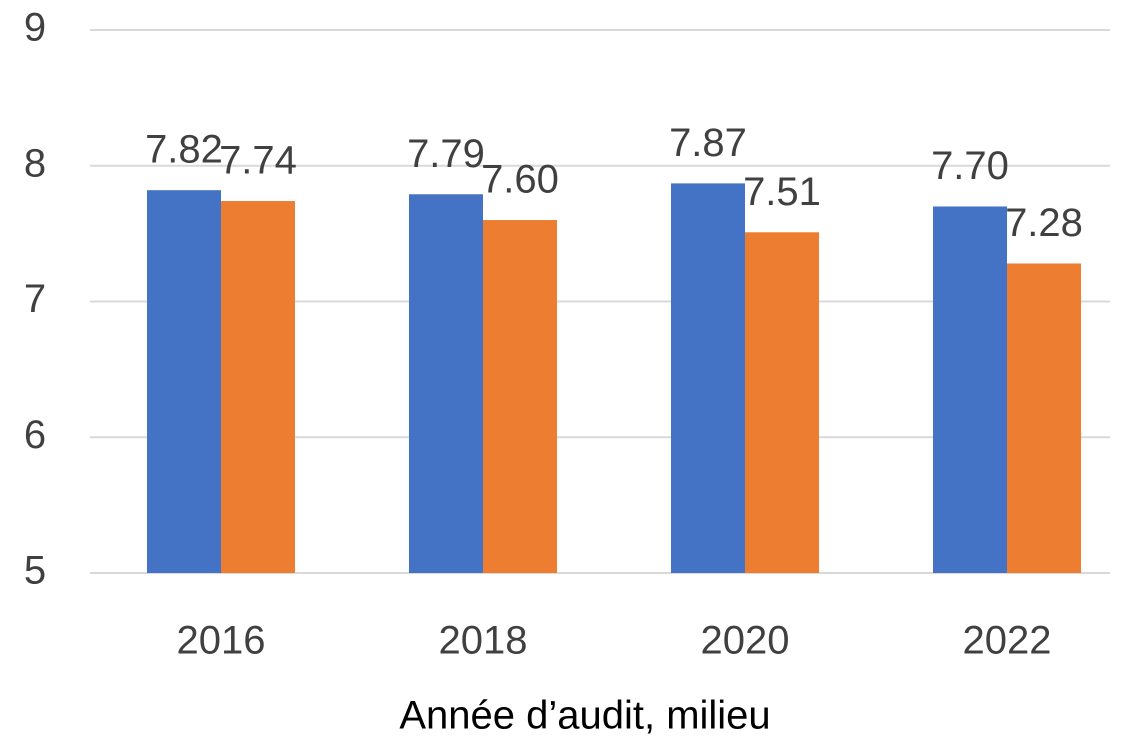 Image resolution: width=1130 pixels, height=742 pixels. What do you see at coordinates (184, 150) in the screenshot?
I see `data-label: 7.82` at bounding box center [184, 150].